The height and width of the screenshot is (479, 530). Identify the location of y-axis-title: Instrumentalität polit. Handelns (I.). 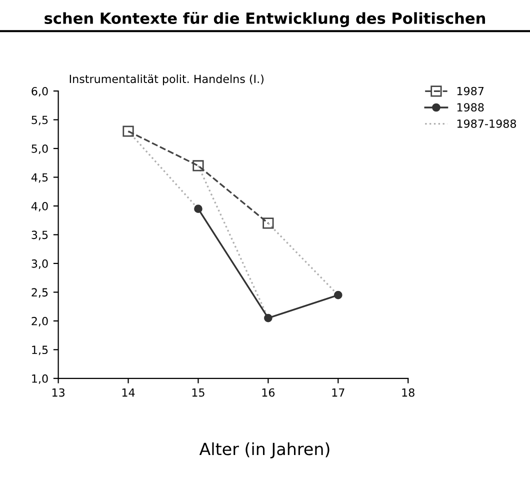
(167, 80).